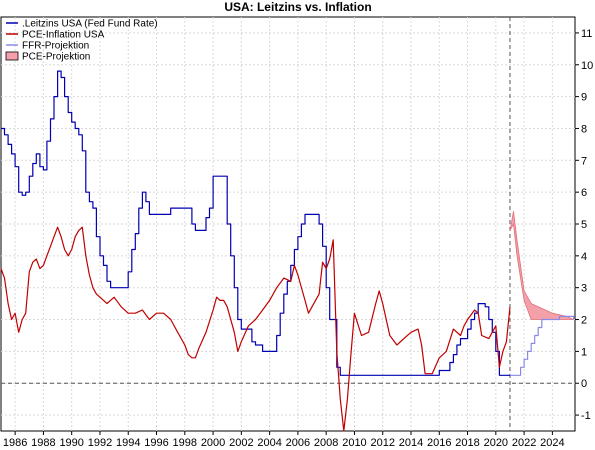  I want to click on x-tick-label: 2024, so click(552, 443).